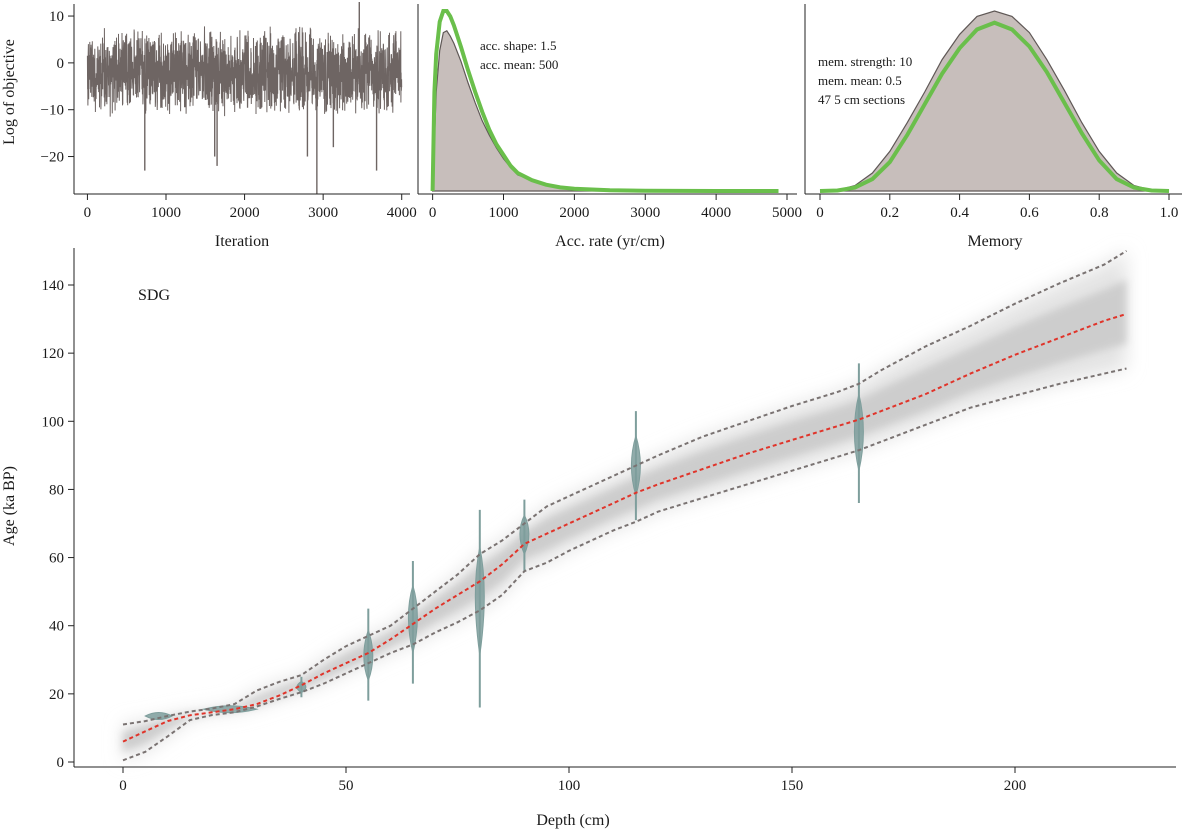  I want to click on iterations-x-tick-label: 1000, so click(166, 213).